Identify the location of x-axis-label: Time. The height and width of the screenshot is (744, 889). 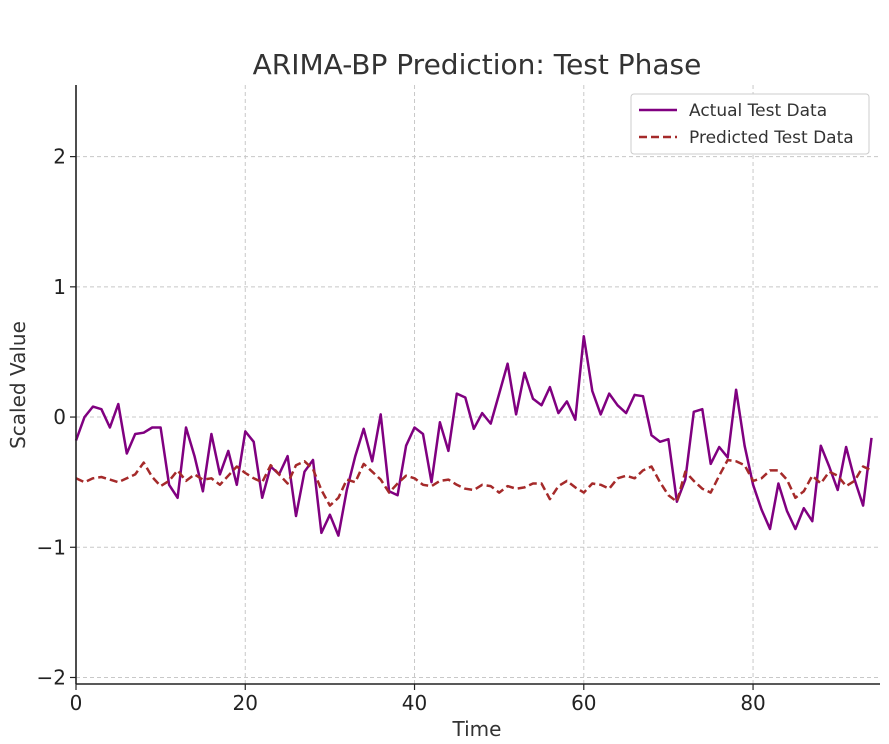
(477, 729).